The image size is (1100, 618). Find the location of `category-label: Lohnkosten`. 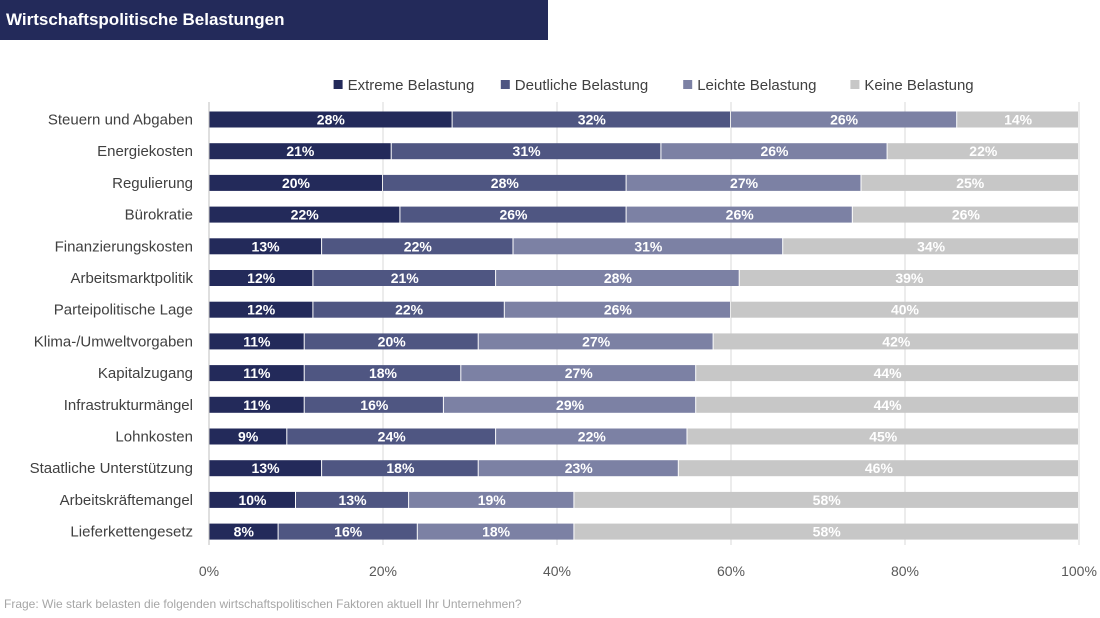

category-label: Lohnkosten is located at coordinates (154, 437).